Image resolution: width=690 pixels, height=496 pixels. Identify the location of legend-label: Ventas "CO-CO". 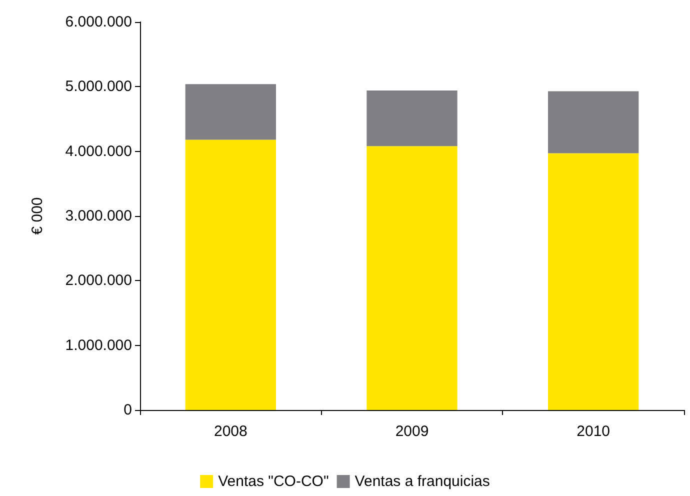
(273, 481).